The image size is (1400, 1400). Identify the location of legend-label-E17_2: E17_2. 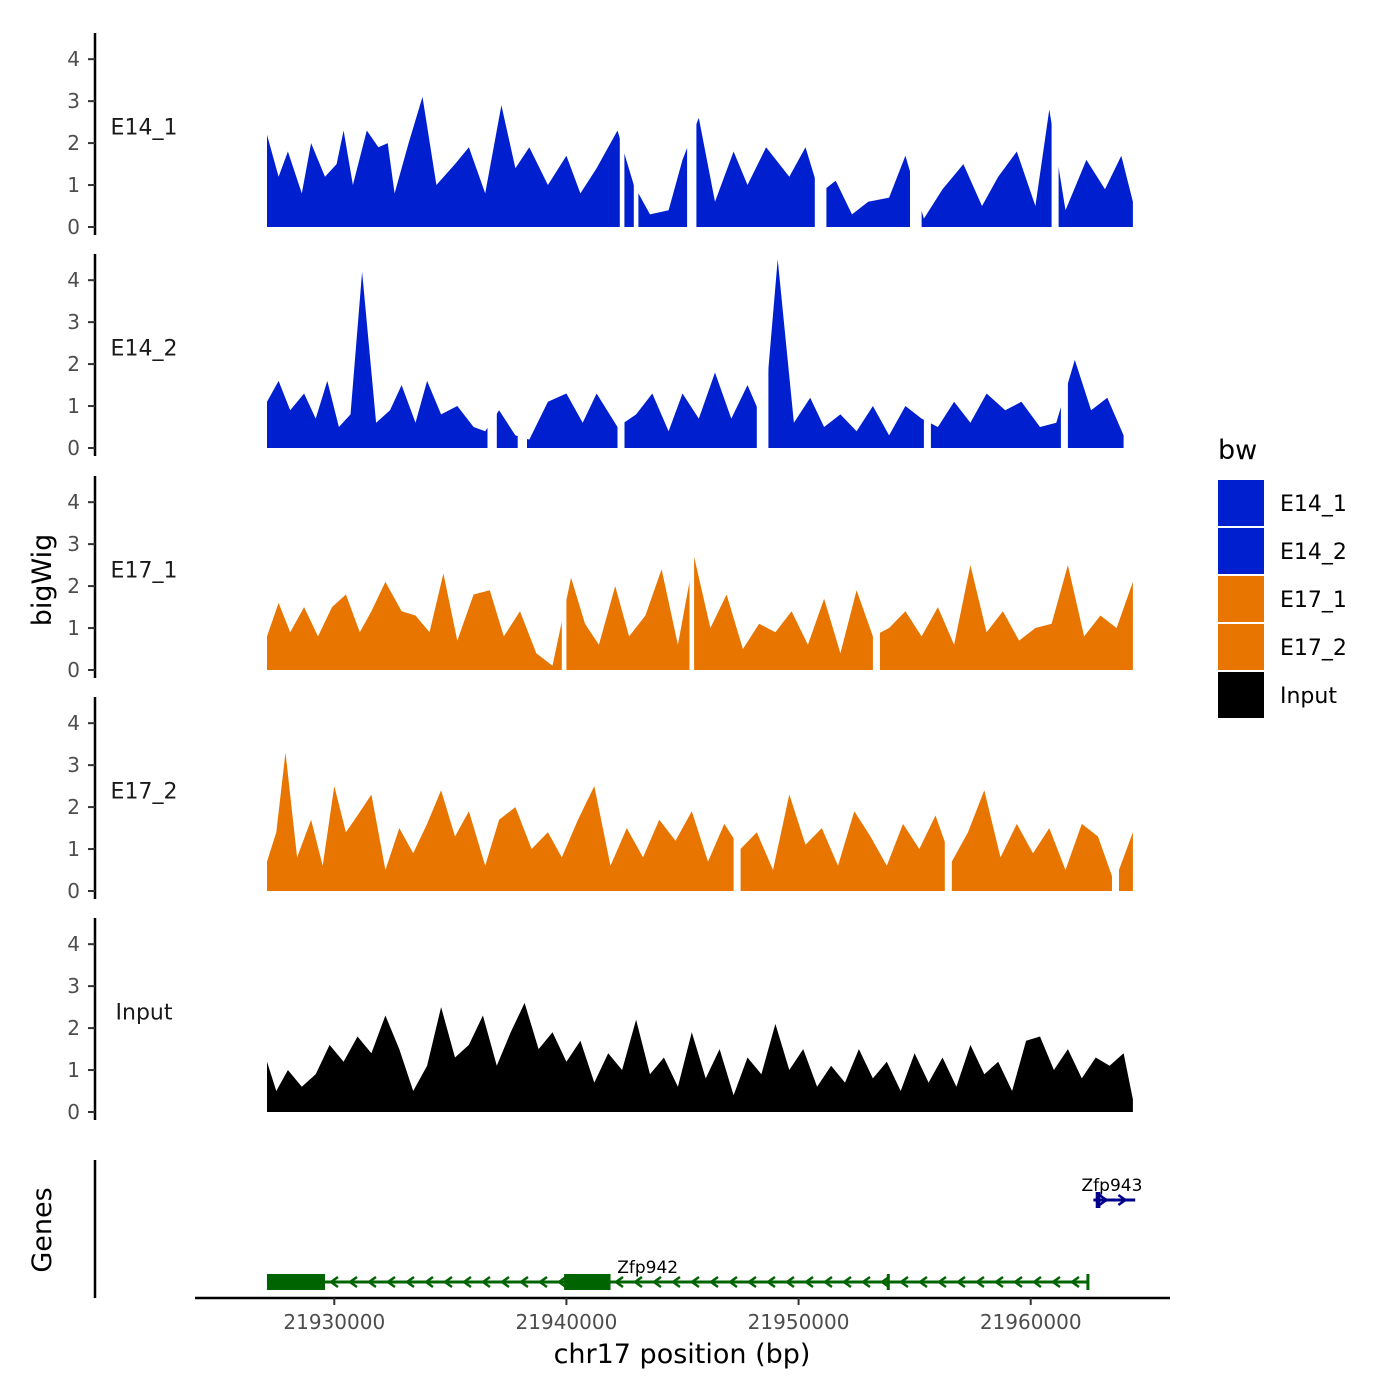
(1313, 648).